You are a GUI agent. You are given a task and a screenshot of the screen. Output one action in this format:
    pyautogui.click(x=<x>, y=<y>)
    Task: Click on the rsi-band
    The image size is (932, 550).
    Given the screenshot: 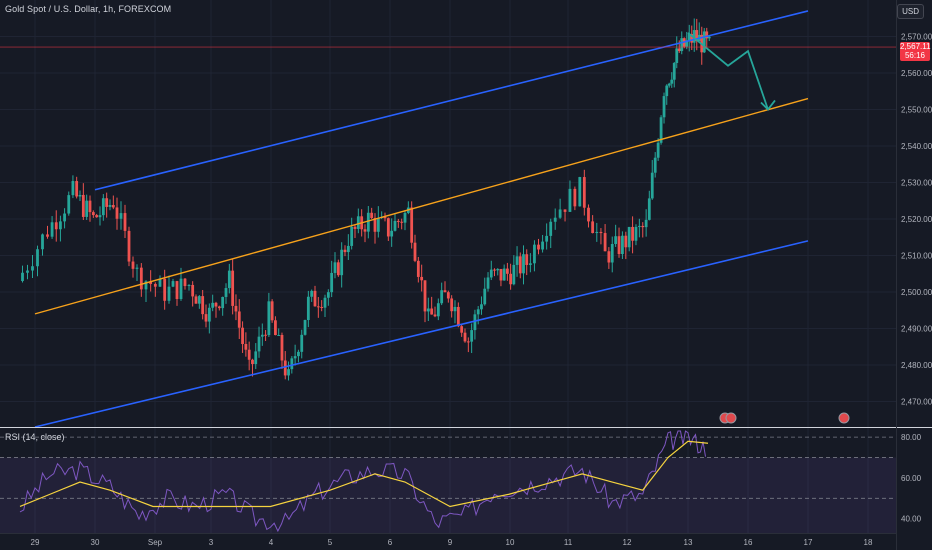 What is the action you would take?
    pyautogui.click(x=448, y=495)
    